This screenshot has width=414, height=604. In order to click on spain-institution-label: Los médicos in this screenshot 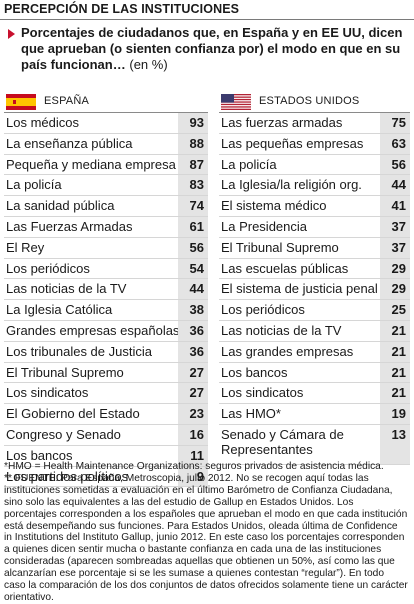, I will do `click(42, 122)`.